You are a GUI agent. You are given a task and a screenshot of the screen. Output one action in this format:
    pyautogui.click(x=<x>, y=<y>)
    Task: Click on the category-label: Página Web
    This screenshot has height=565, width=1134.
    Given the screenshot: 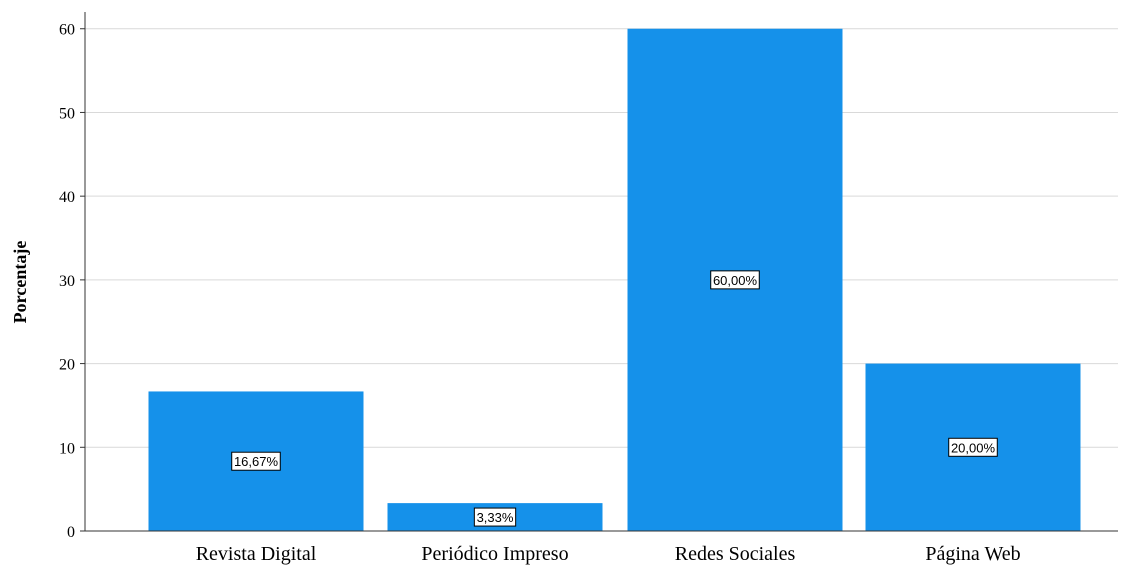 What is the action you would take?
    pyautogui.click(x=972, y=554)
    